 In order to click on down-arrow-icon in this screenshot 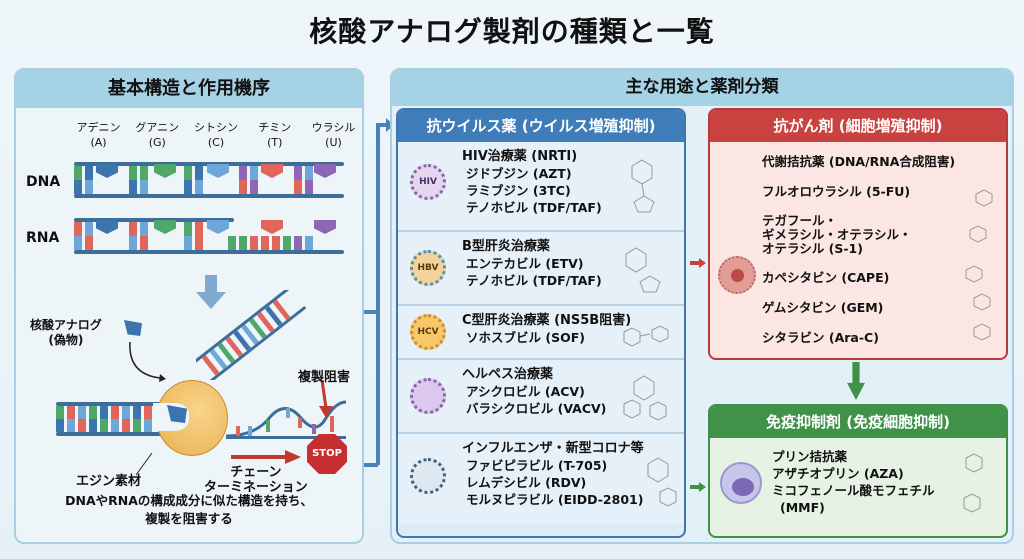, I will do `click(856, 381)`.